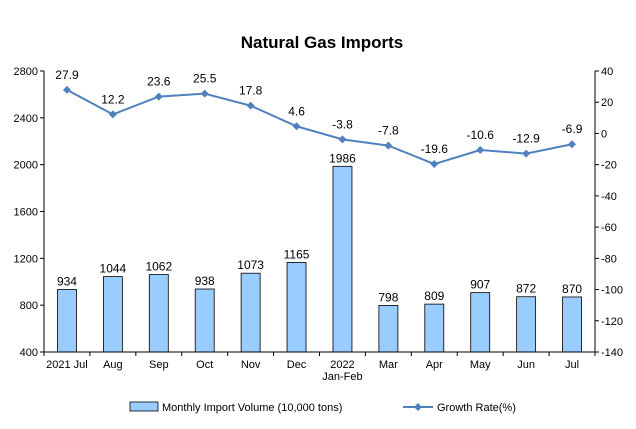 This screenshot has height=429, width=636. What do you see at coordinates (434, 296) in the screenshot?
I see `bar-value-label: 809` at bounding box center [434, 296].